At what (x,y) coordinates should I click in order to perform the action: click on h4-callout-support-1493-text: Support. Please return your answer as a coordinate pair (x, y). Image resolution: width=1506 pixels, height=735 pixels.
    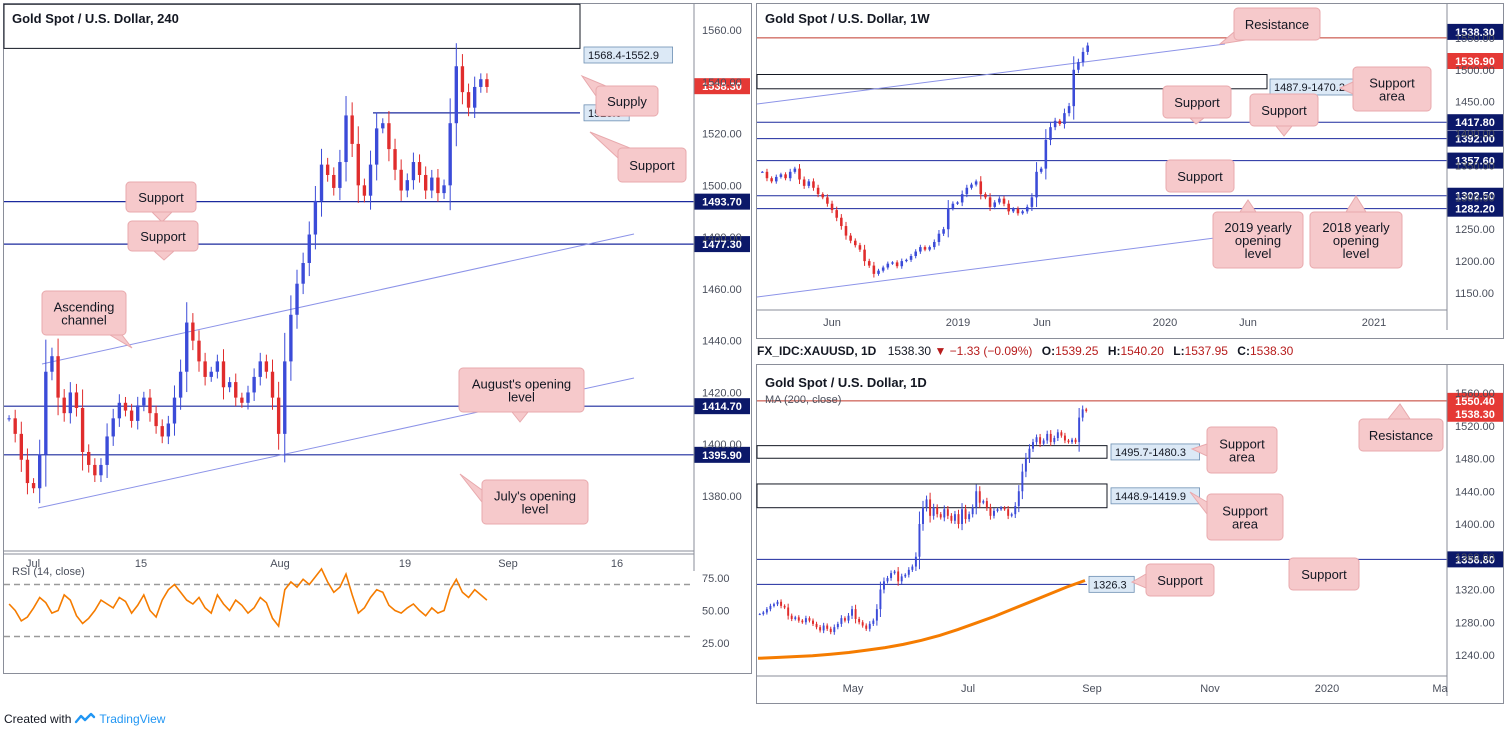
    Looking at the image, I should click on (161, 197).